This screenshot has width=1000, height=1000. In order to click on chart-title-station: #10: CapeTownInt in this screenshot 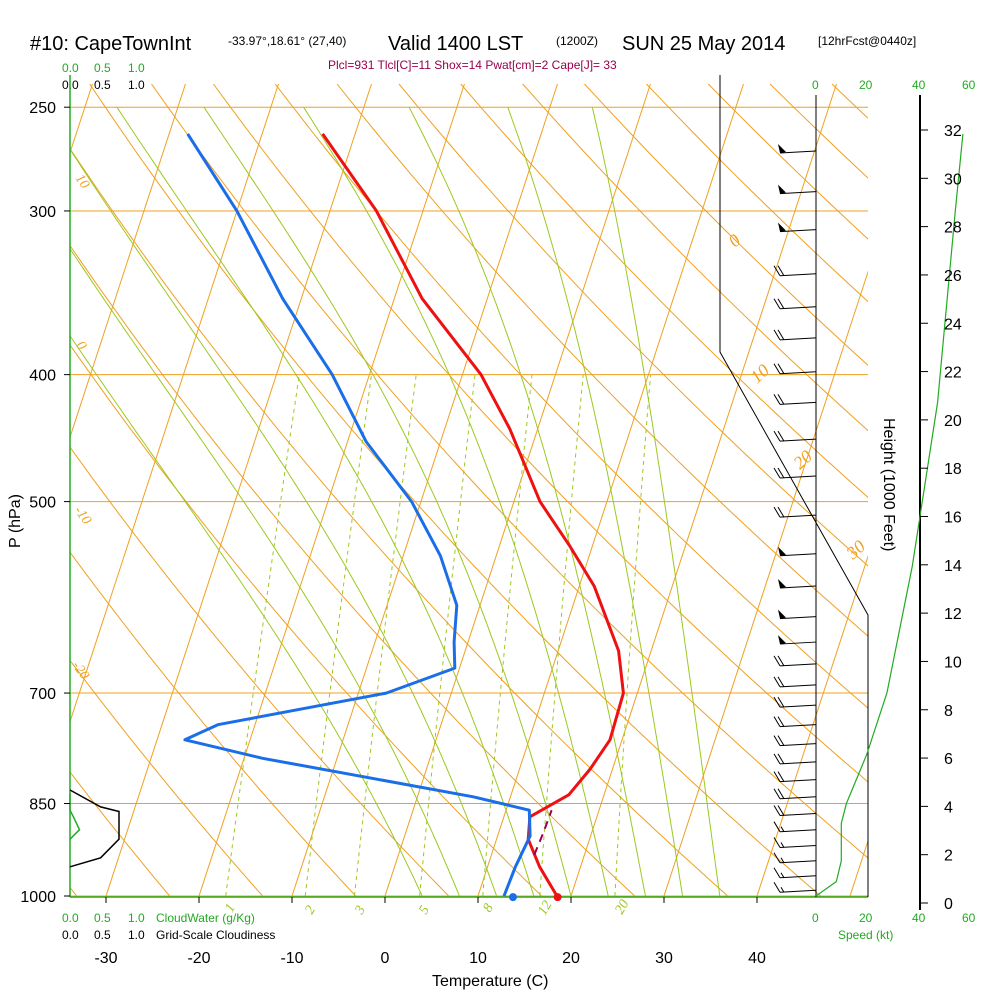, I will do `click(111, 44)`.